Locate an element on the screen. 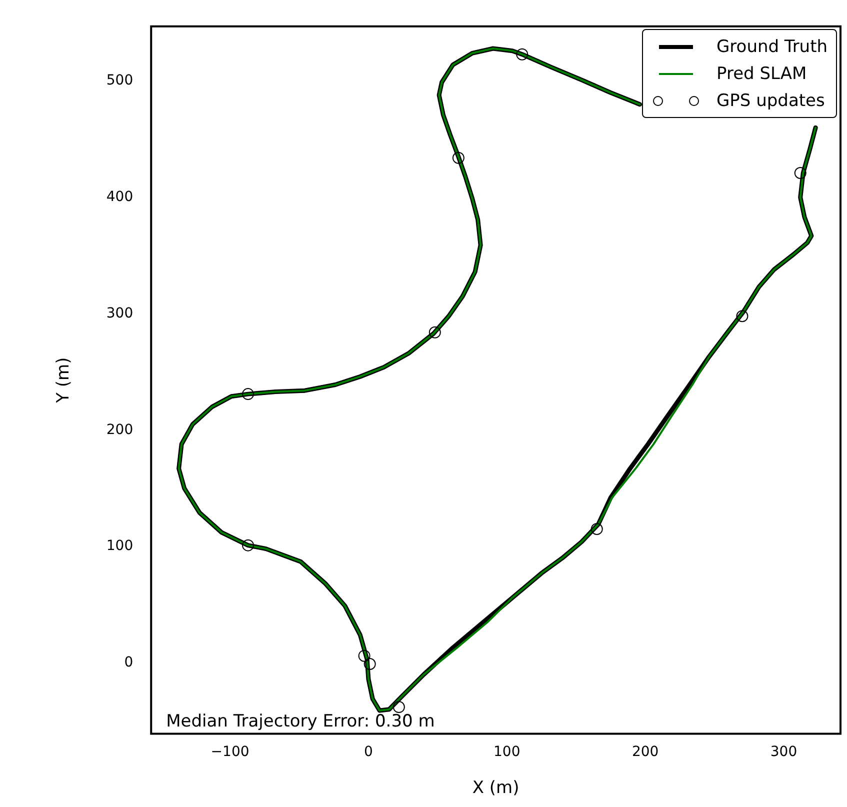 The width and height of the screenshot is (847, 807). y-tick-label: 0 is located at coordinates (129, 662).